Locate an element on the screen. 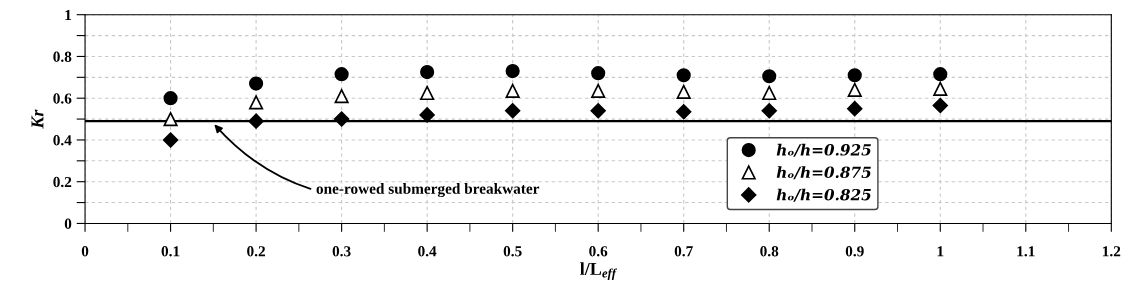 Image resolution: width=1134 pixels, height=294 pixels. y-axis-title: Kr is located at coordinates (37, 119).